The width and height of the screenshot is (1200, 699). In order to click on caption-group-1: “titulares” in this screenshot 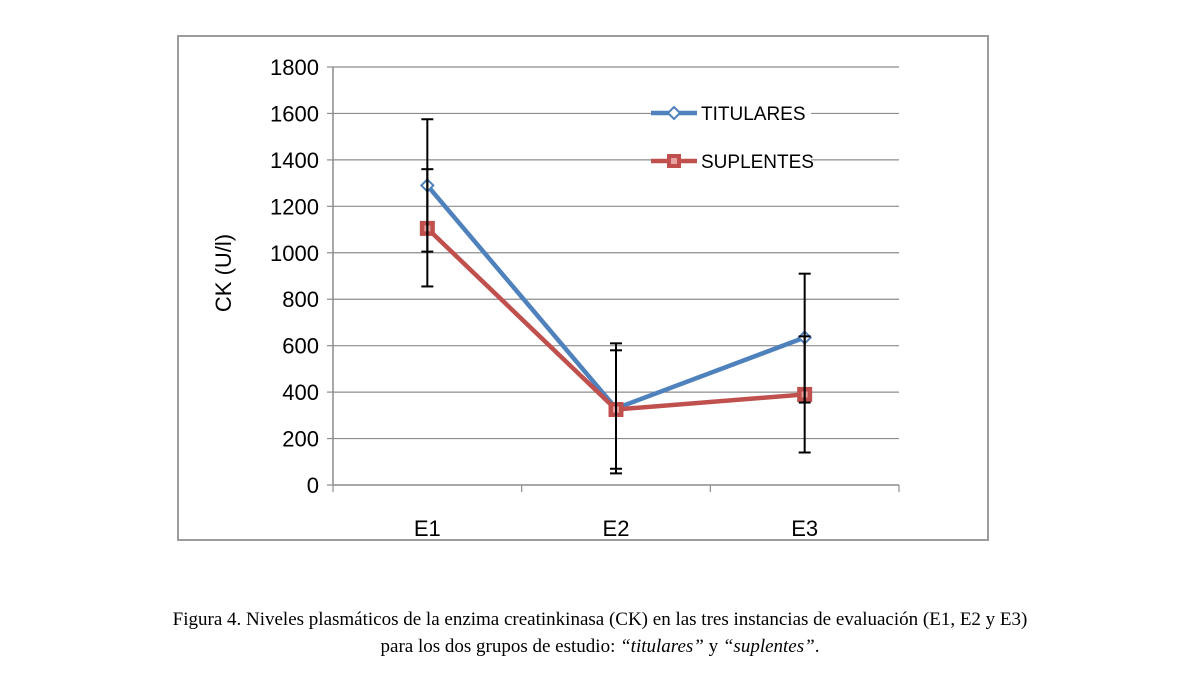, I will do `click(662, 646)`.